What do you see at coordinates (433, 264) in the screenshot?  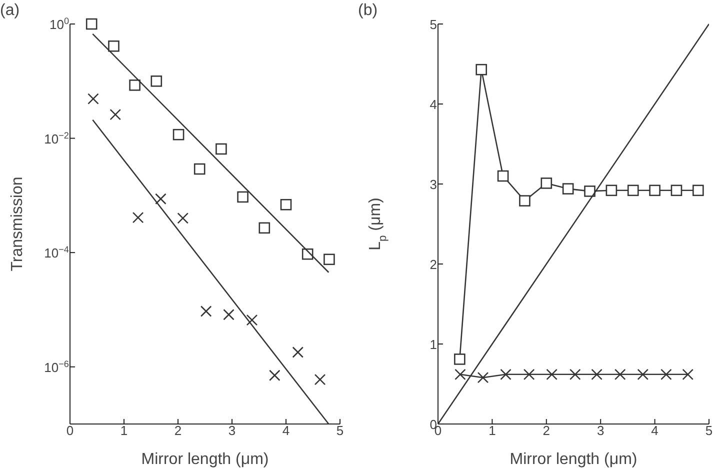 I see `y-tick-label: 2` at bounding box center [433, 264].